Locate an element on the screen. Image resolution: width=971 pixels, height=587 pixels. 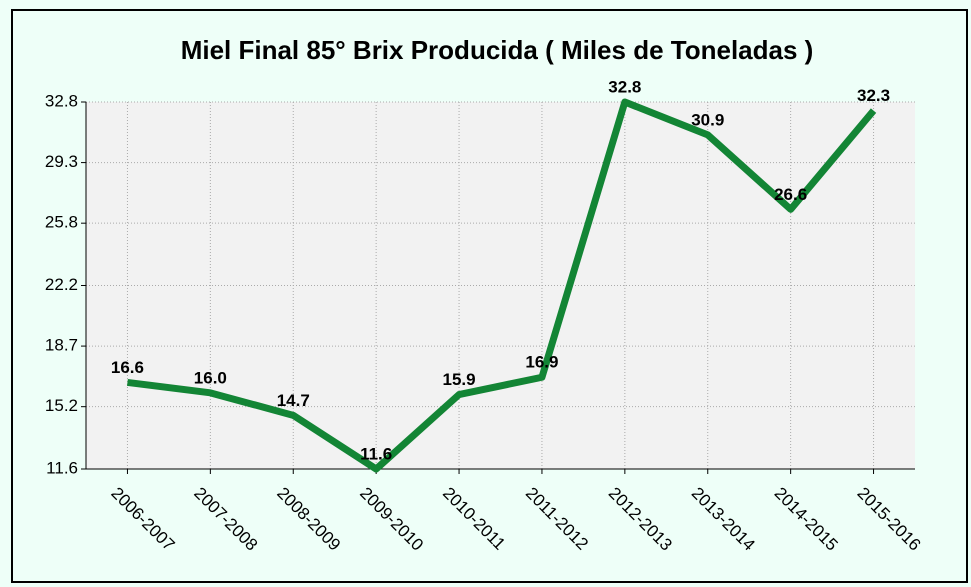
y-tick-label: 29.3 is located at coordinates (61, 161).